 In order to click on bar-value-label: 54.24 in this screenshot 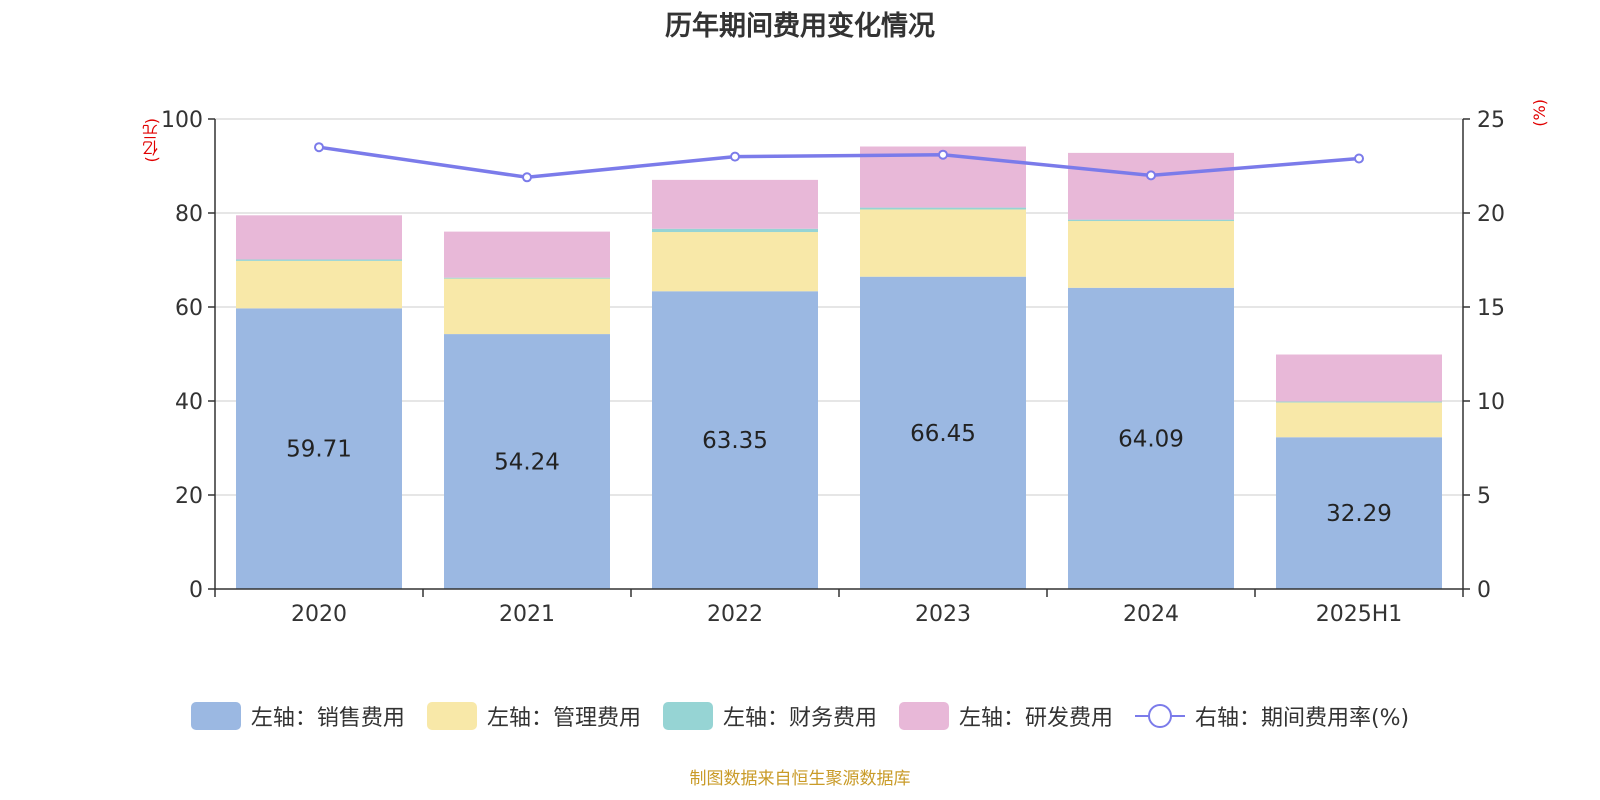, I will do `click(527, 463)`.